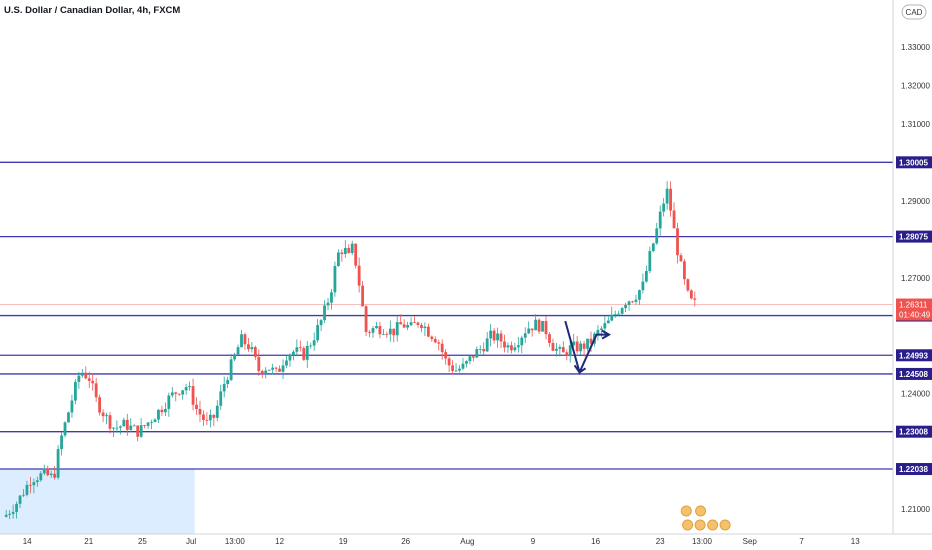 Image resolution: width=932 pixels, height=550 pixels. Describe the element at coordinates (913, 305) in the screenshot. I see `current-price-label: 1.26311` at that location.